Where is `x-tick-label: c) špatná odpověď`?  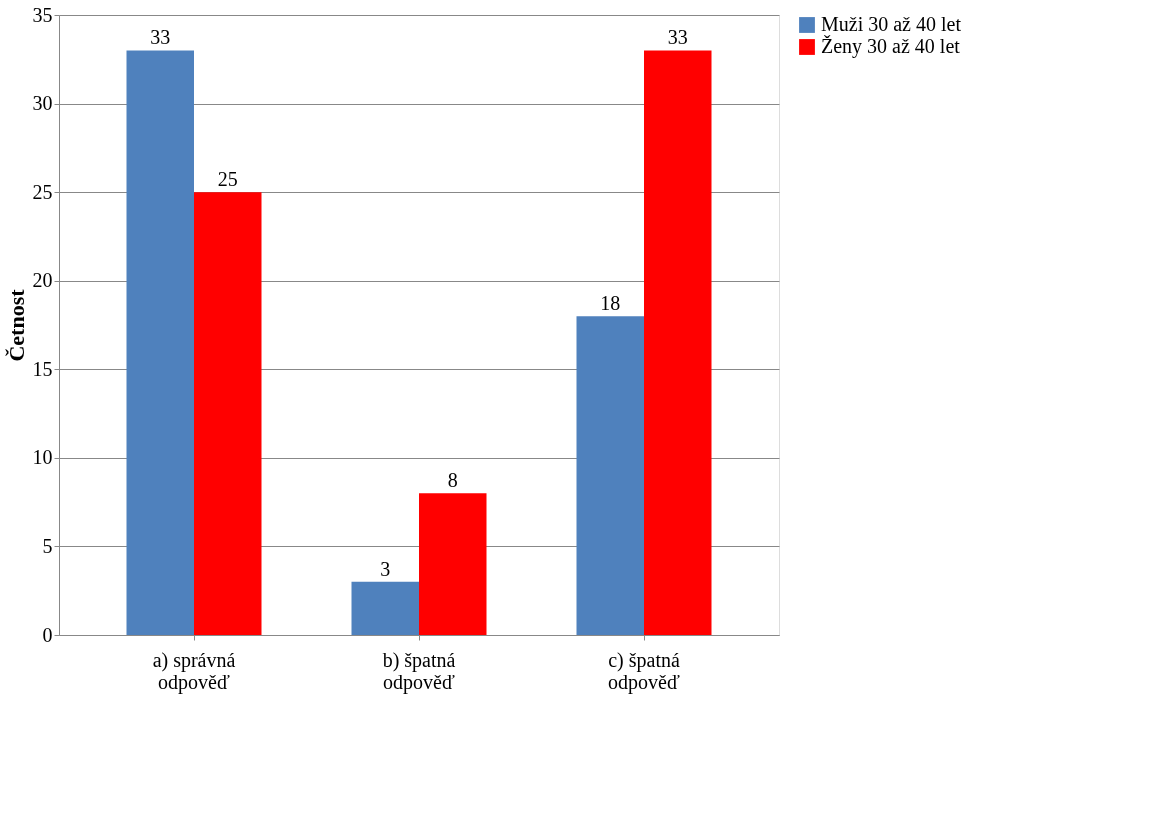
x-tick-label: c) špatná odpověď is located at coordinates (644, 671).